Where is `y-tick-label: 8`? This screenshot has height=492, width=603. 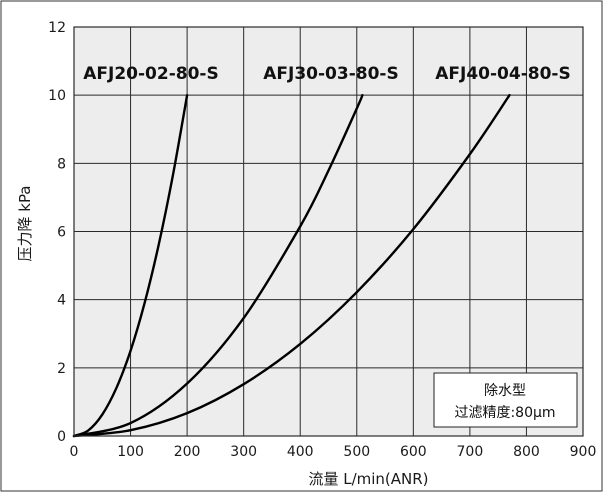 y-tick-label: 8 is located at coordinates (61, 164).